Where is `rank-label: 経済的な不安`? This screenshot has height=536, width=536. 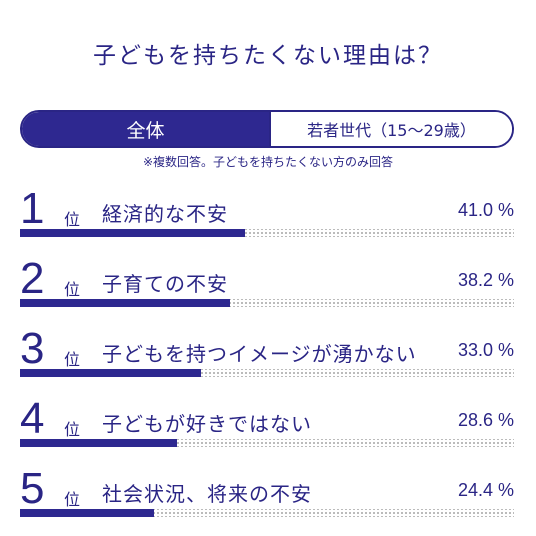 rank-label: 経済的な不安 is located at coordinates (165, 214).